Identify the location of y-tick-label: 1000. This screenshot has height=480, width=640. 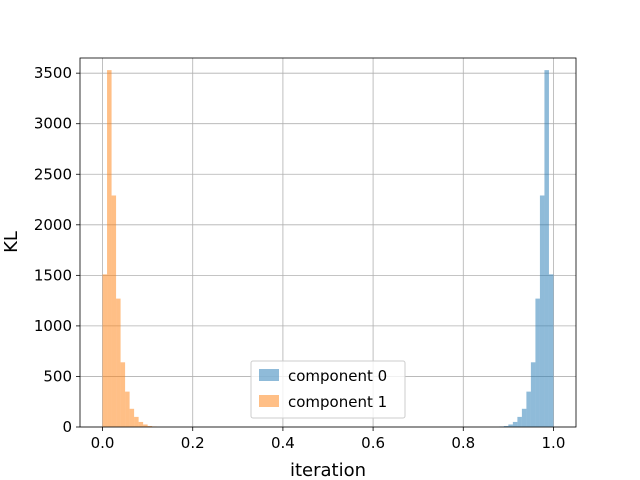
(53, 326).